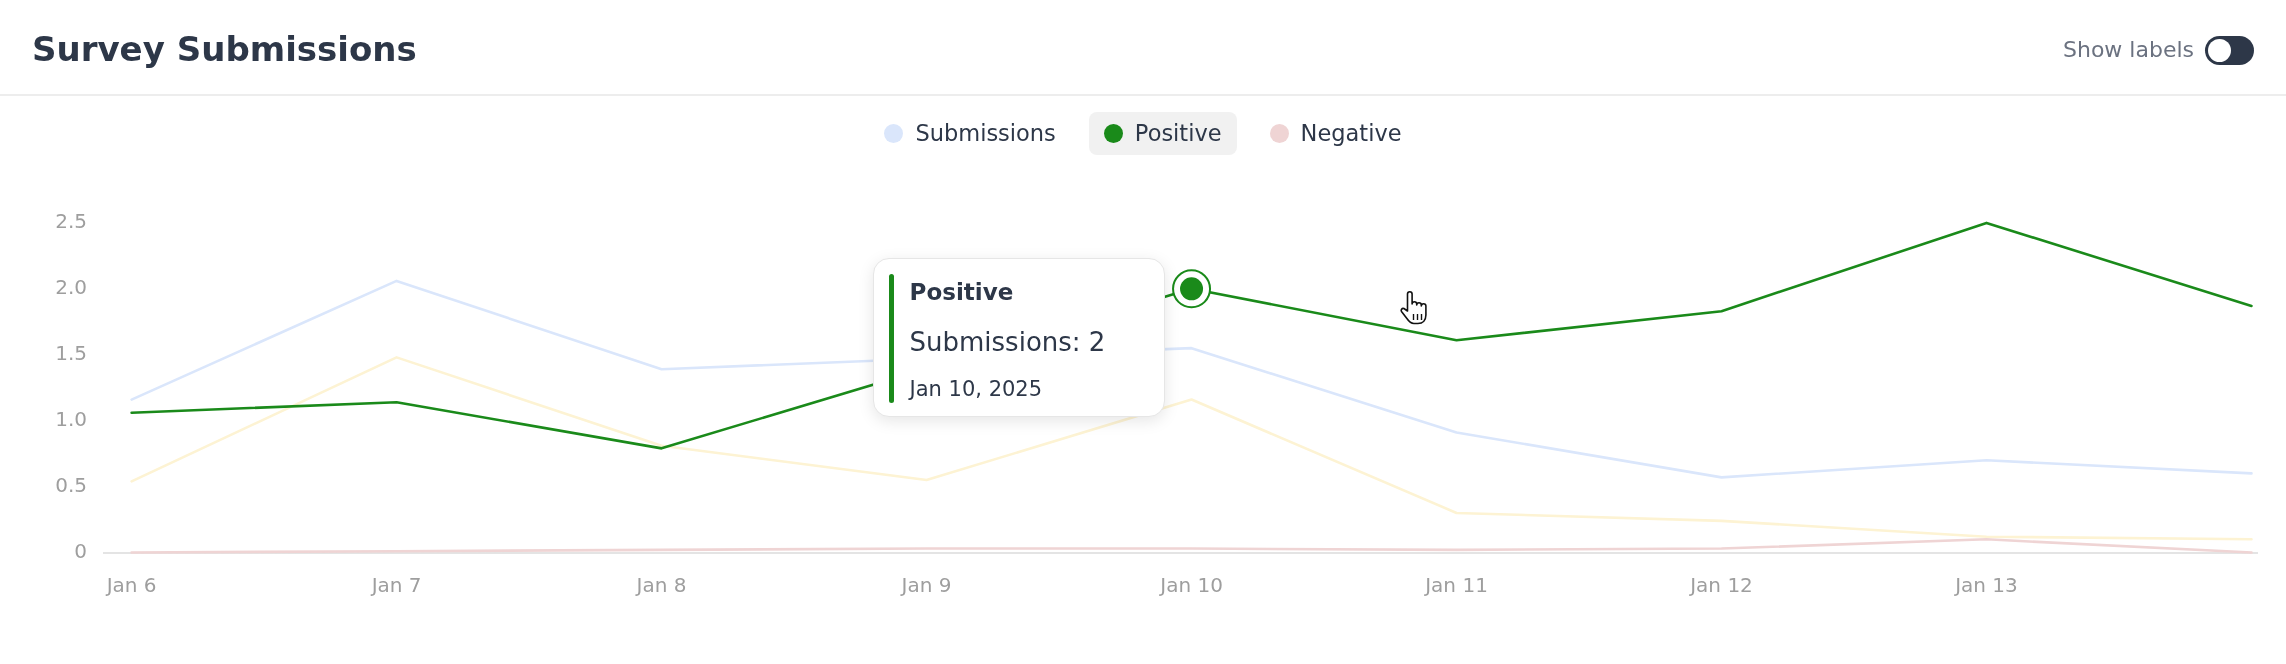  Describe the element at coordinates (71, 484) in the screenshot. I see `y-tick-label: 0.5` at that location.